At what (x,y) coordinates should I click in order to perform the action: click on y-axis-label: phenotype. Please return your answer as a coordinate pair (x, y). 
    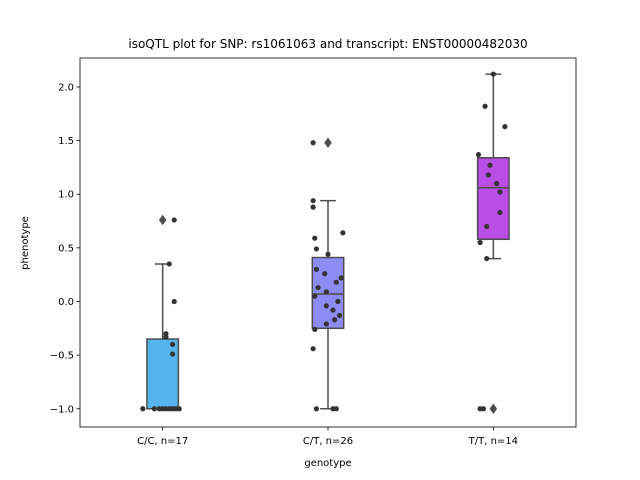
    Looking at the image, I should click on (25, 243).